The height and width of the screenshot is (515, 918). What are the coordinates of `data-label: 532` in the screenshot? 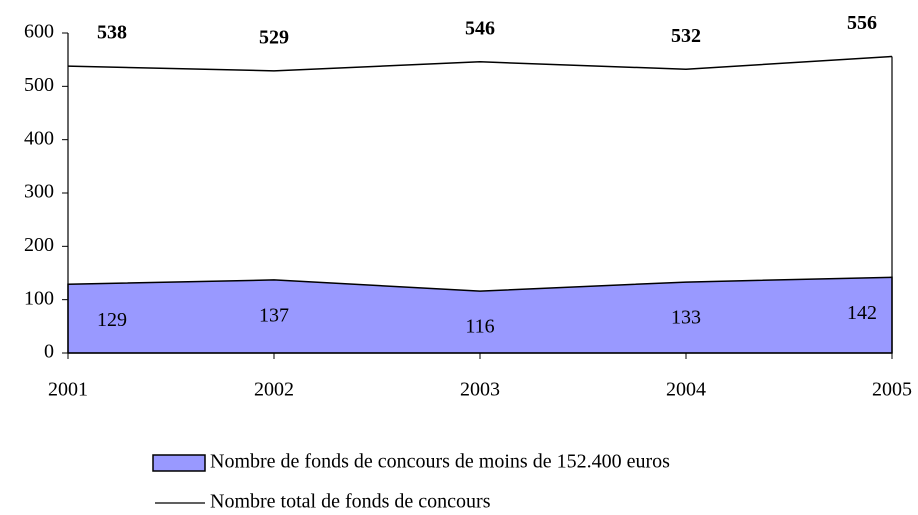 It's located at (686, 36).